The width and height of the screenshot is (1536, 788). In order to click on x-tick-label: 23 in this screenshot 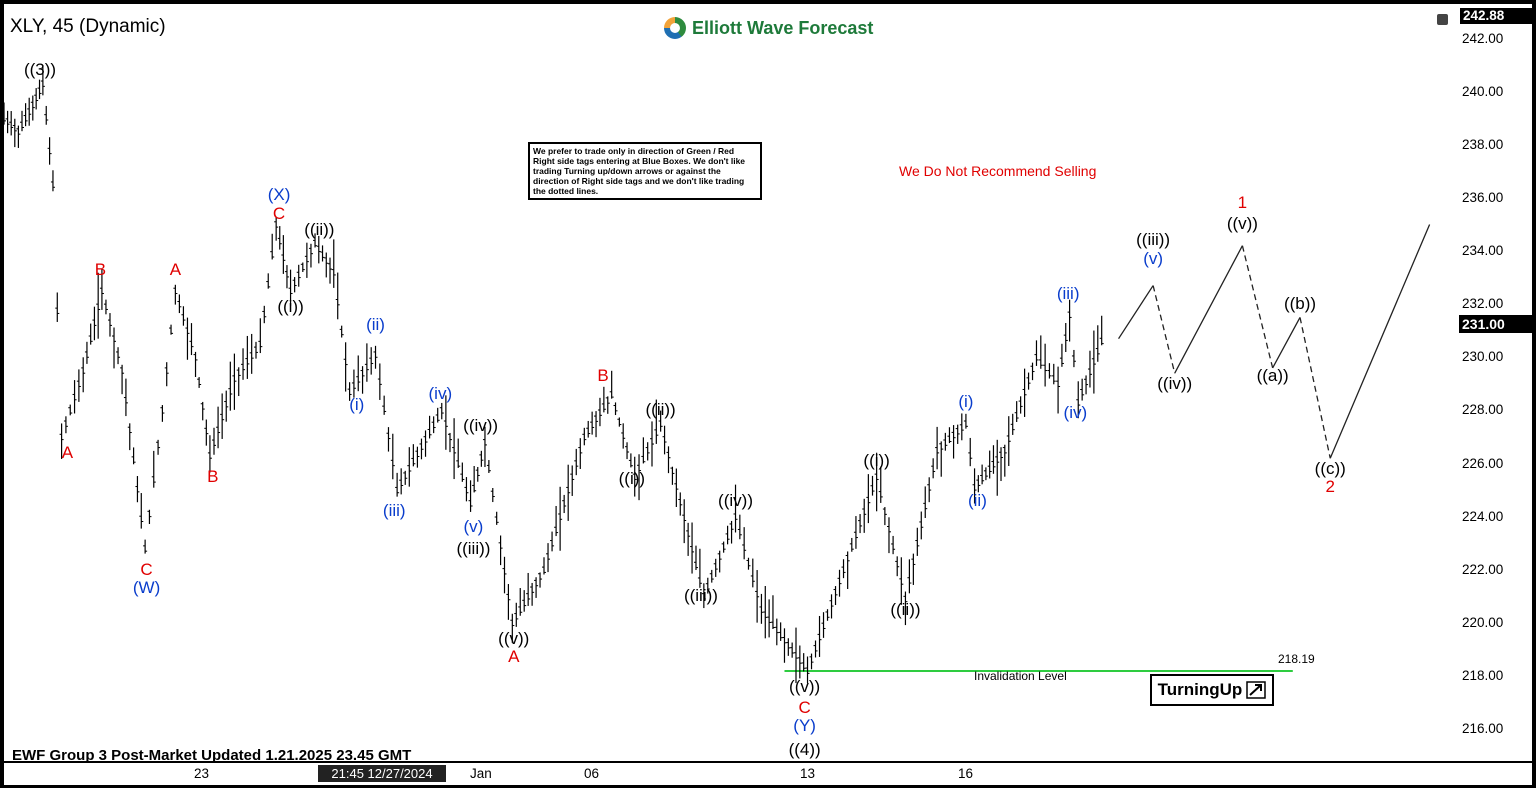, I will do `click(202, 773)`.